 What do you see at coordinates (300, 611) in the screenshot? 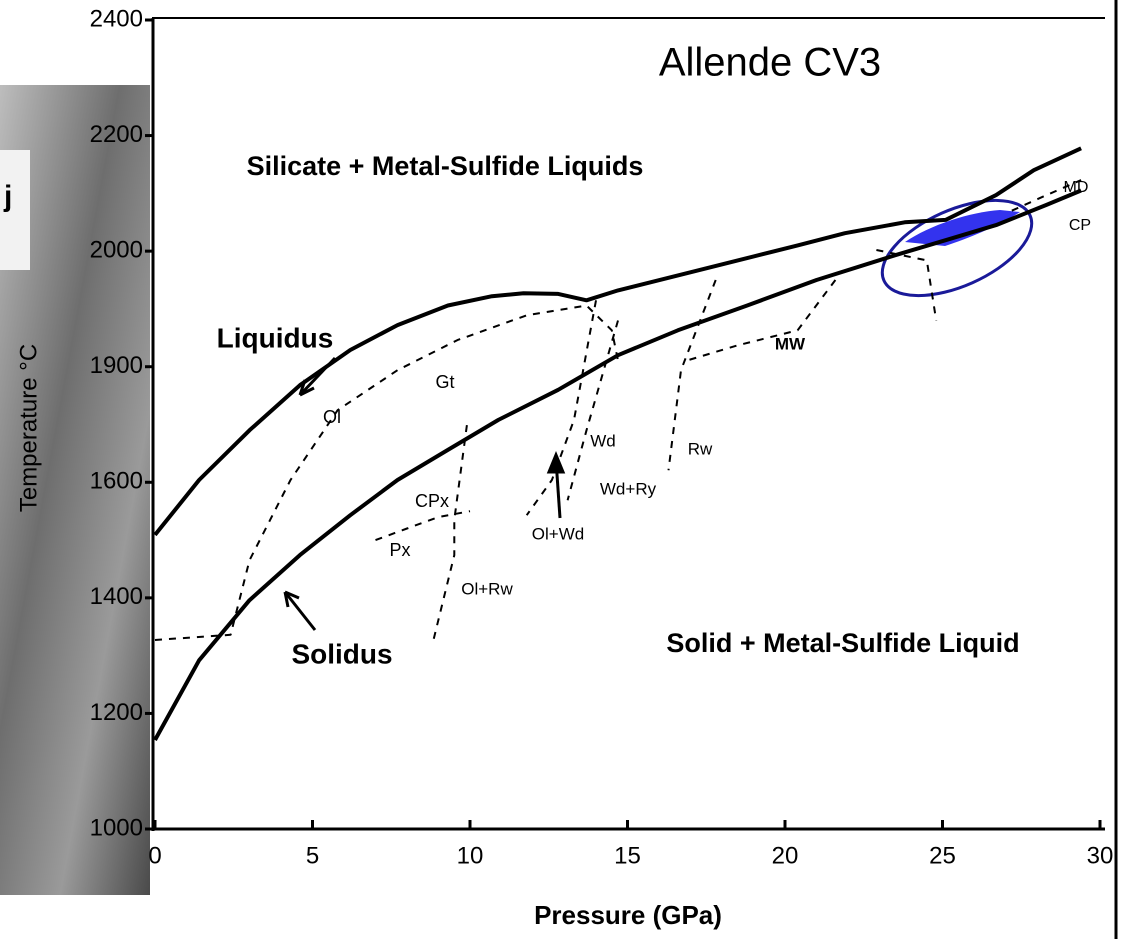
I see `solidus-arrow` at bounding box center [300, 611].